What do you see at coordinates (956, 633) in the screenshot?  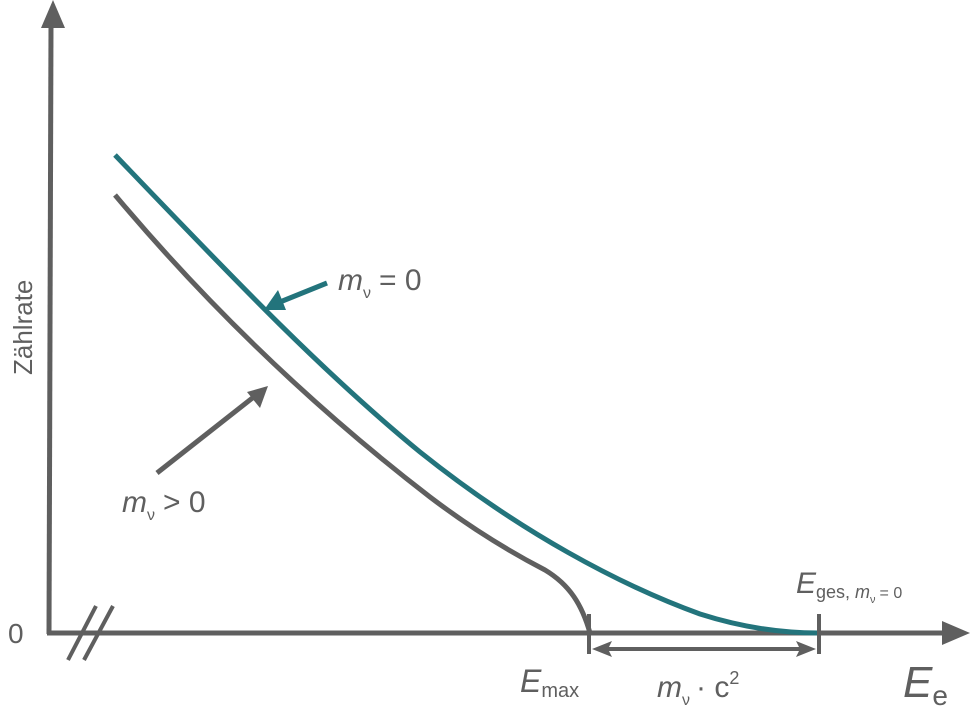 I see `x-axis-arrow-icon` at bounding box center [956, 633].